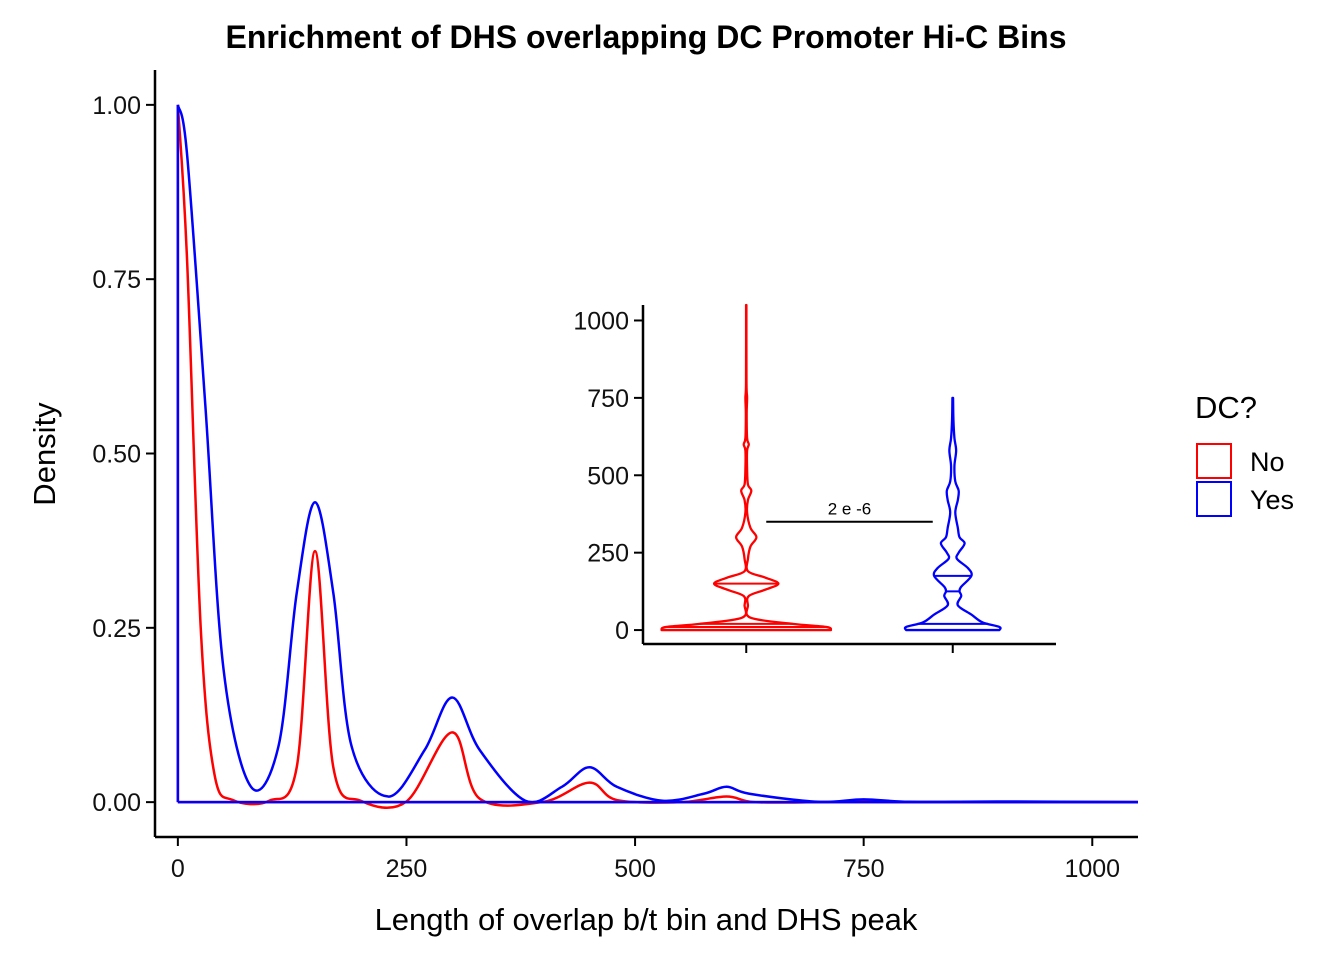  I want to click on inset-y-tick-label: 1000, so click(601, 321).